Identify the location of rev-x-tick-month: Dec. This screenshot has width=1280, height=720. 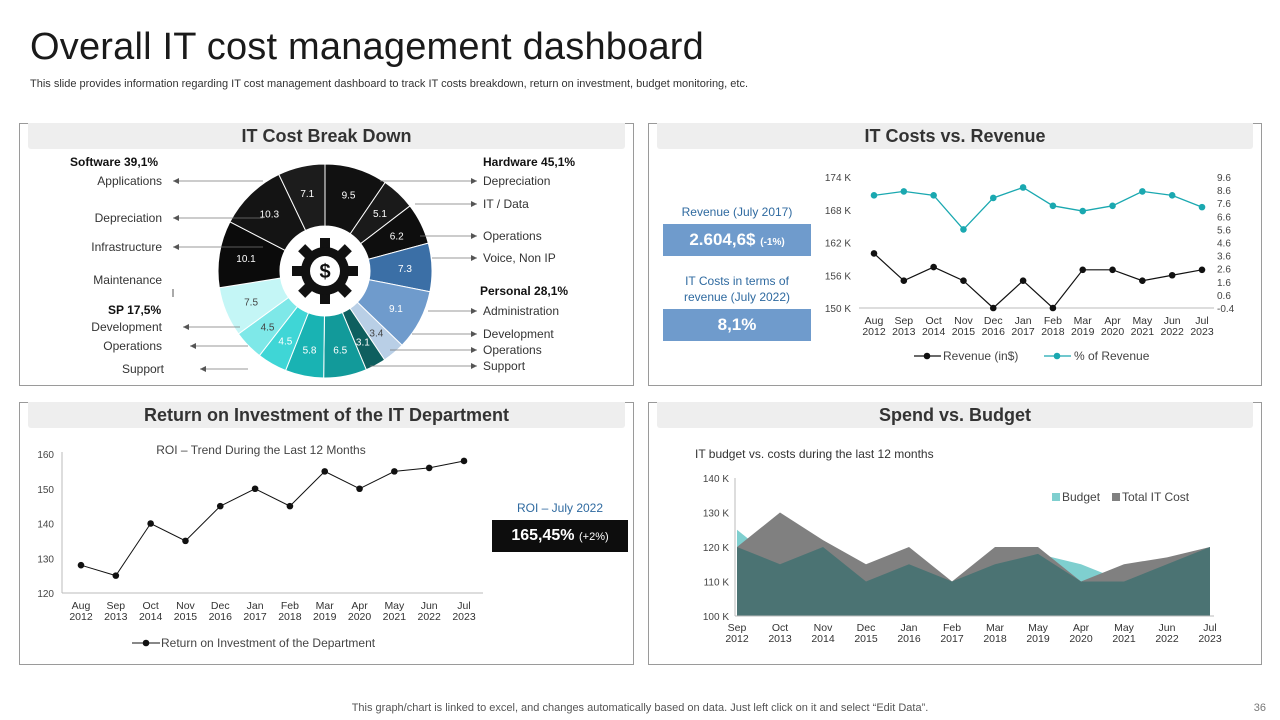
(993, 321).